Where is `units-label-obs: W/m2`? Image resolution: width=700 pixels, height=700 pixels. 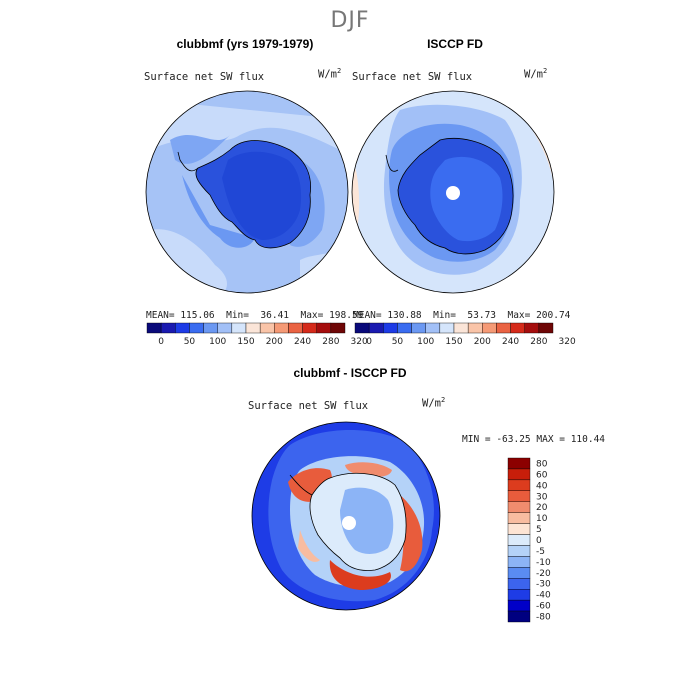
units-label-obs: W/m2 is located at coordinates (536, 74).